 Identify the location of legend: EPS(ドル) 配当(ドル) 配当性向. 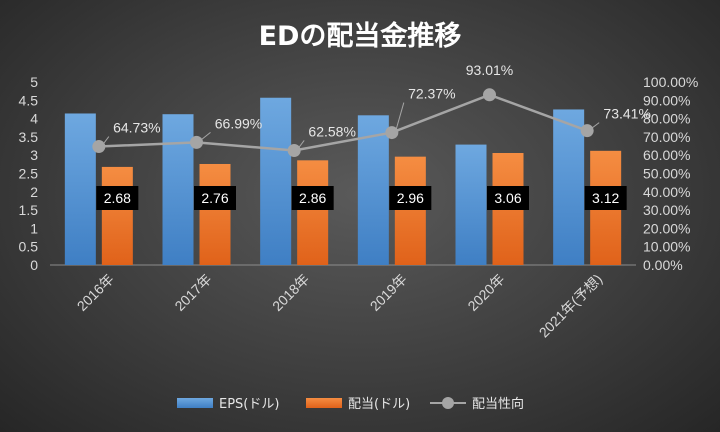
(350, 404).